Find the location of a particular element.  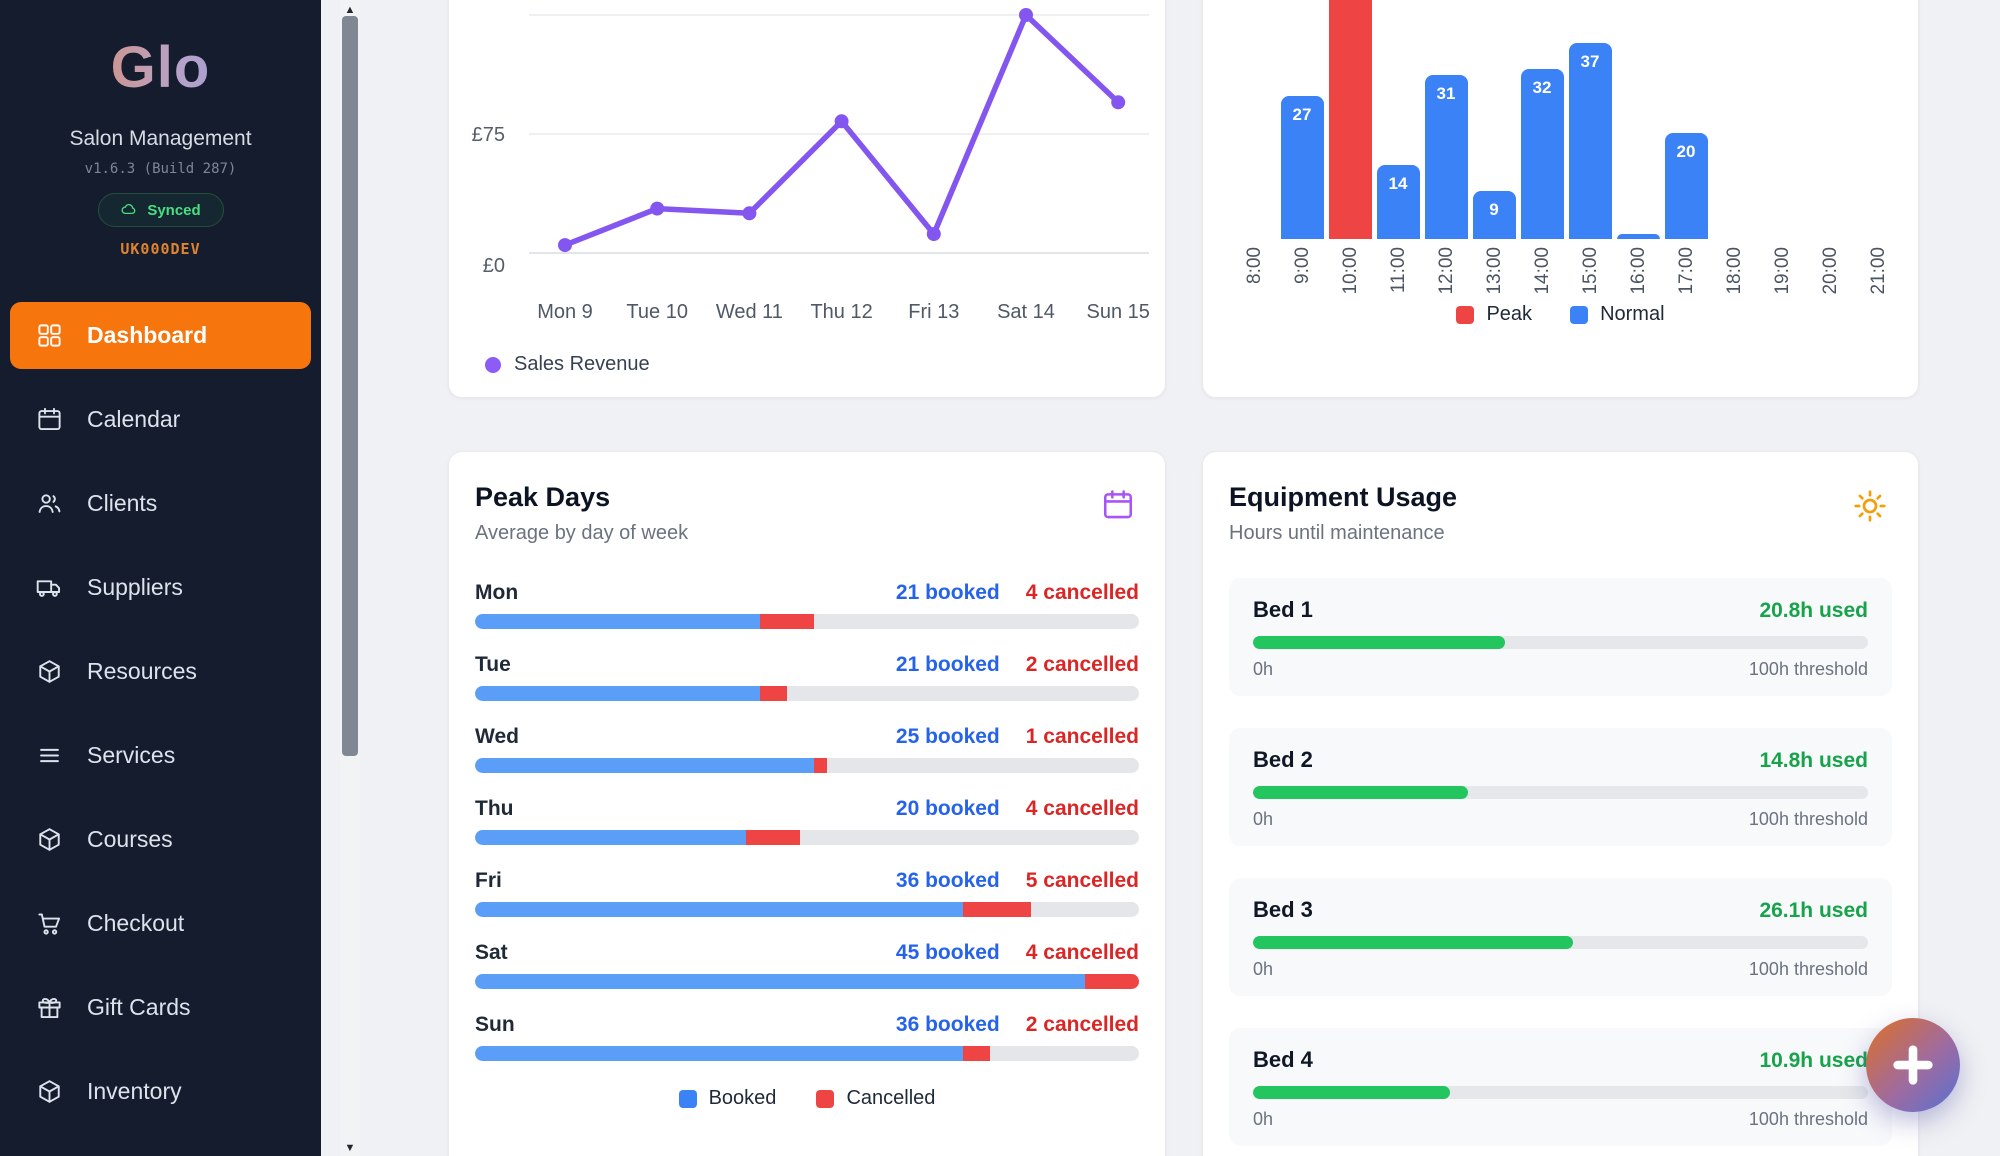

peak-bar is located at coordinates (1350, 119).